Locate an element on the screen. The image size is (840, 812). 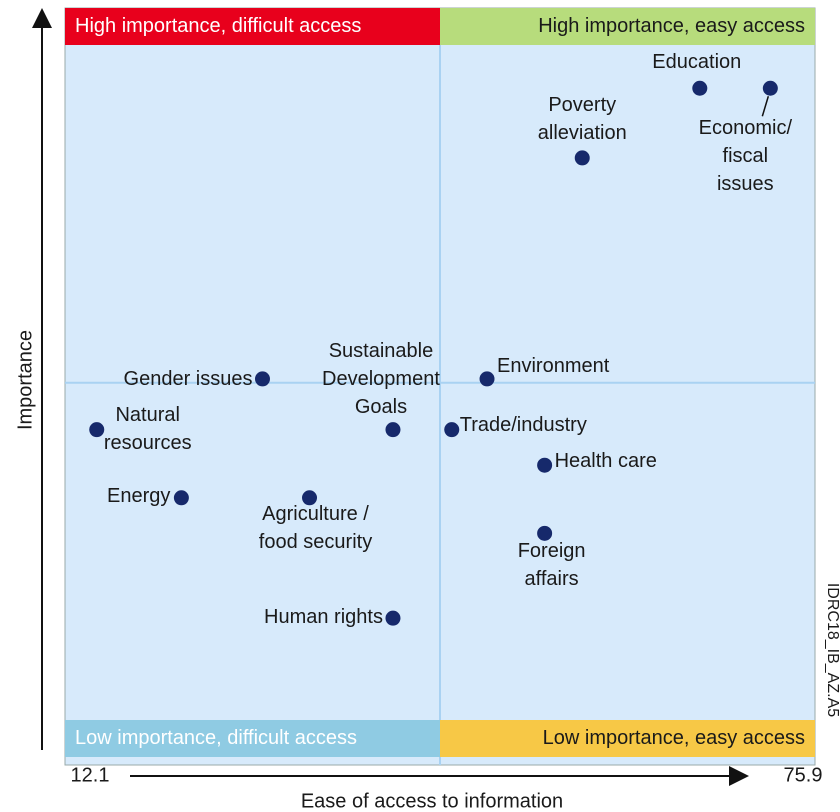
x-tick-label: 75.9 is located at coordinates (803, 775).